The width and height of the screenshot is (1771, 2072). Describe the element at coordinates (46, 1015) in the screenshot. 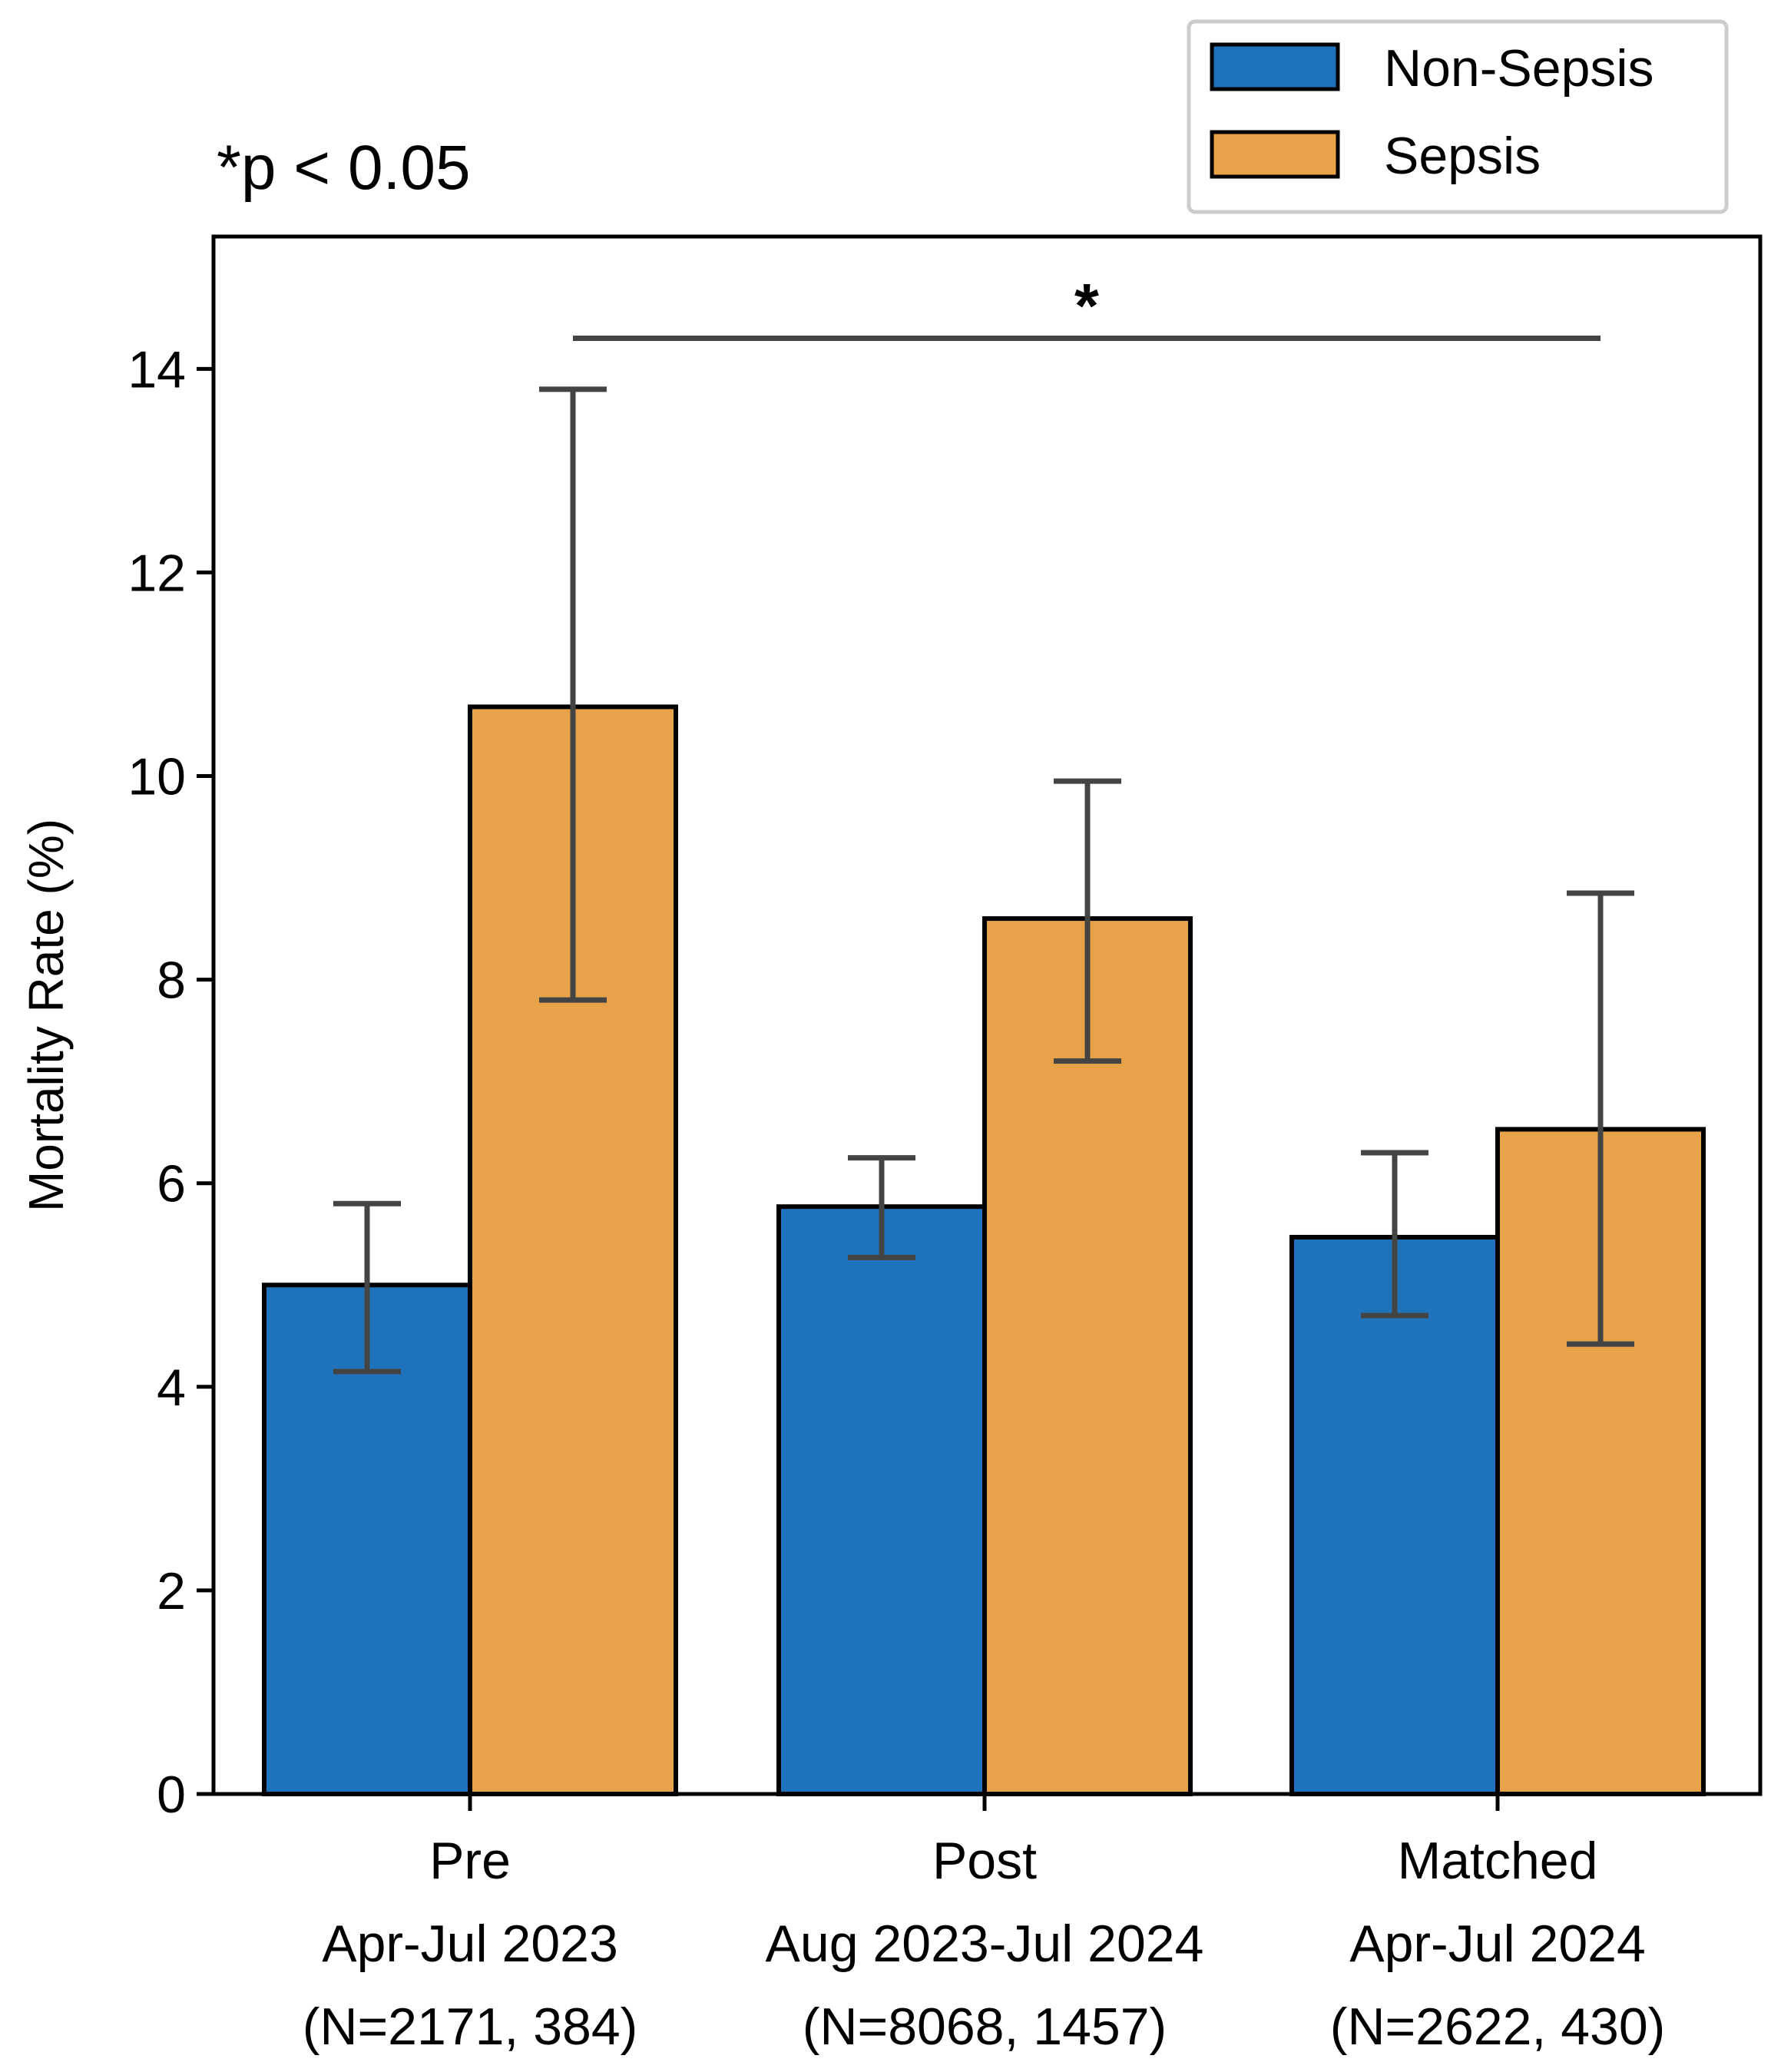

I see `y-axis-label: Mortality Rate (%)` at that location.